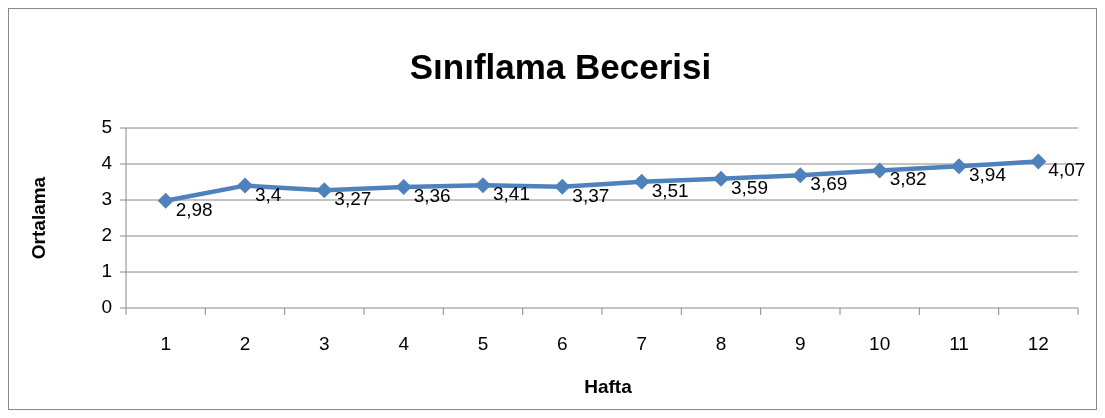 The height and width of the screenshot is (418, 1105). Describe the element at coordinates (1038, 344) in the screenshot. I see `x-tick-label: 12` at that location.